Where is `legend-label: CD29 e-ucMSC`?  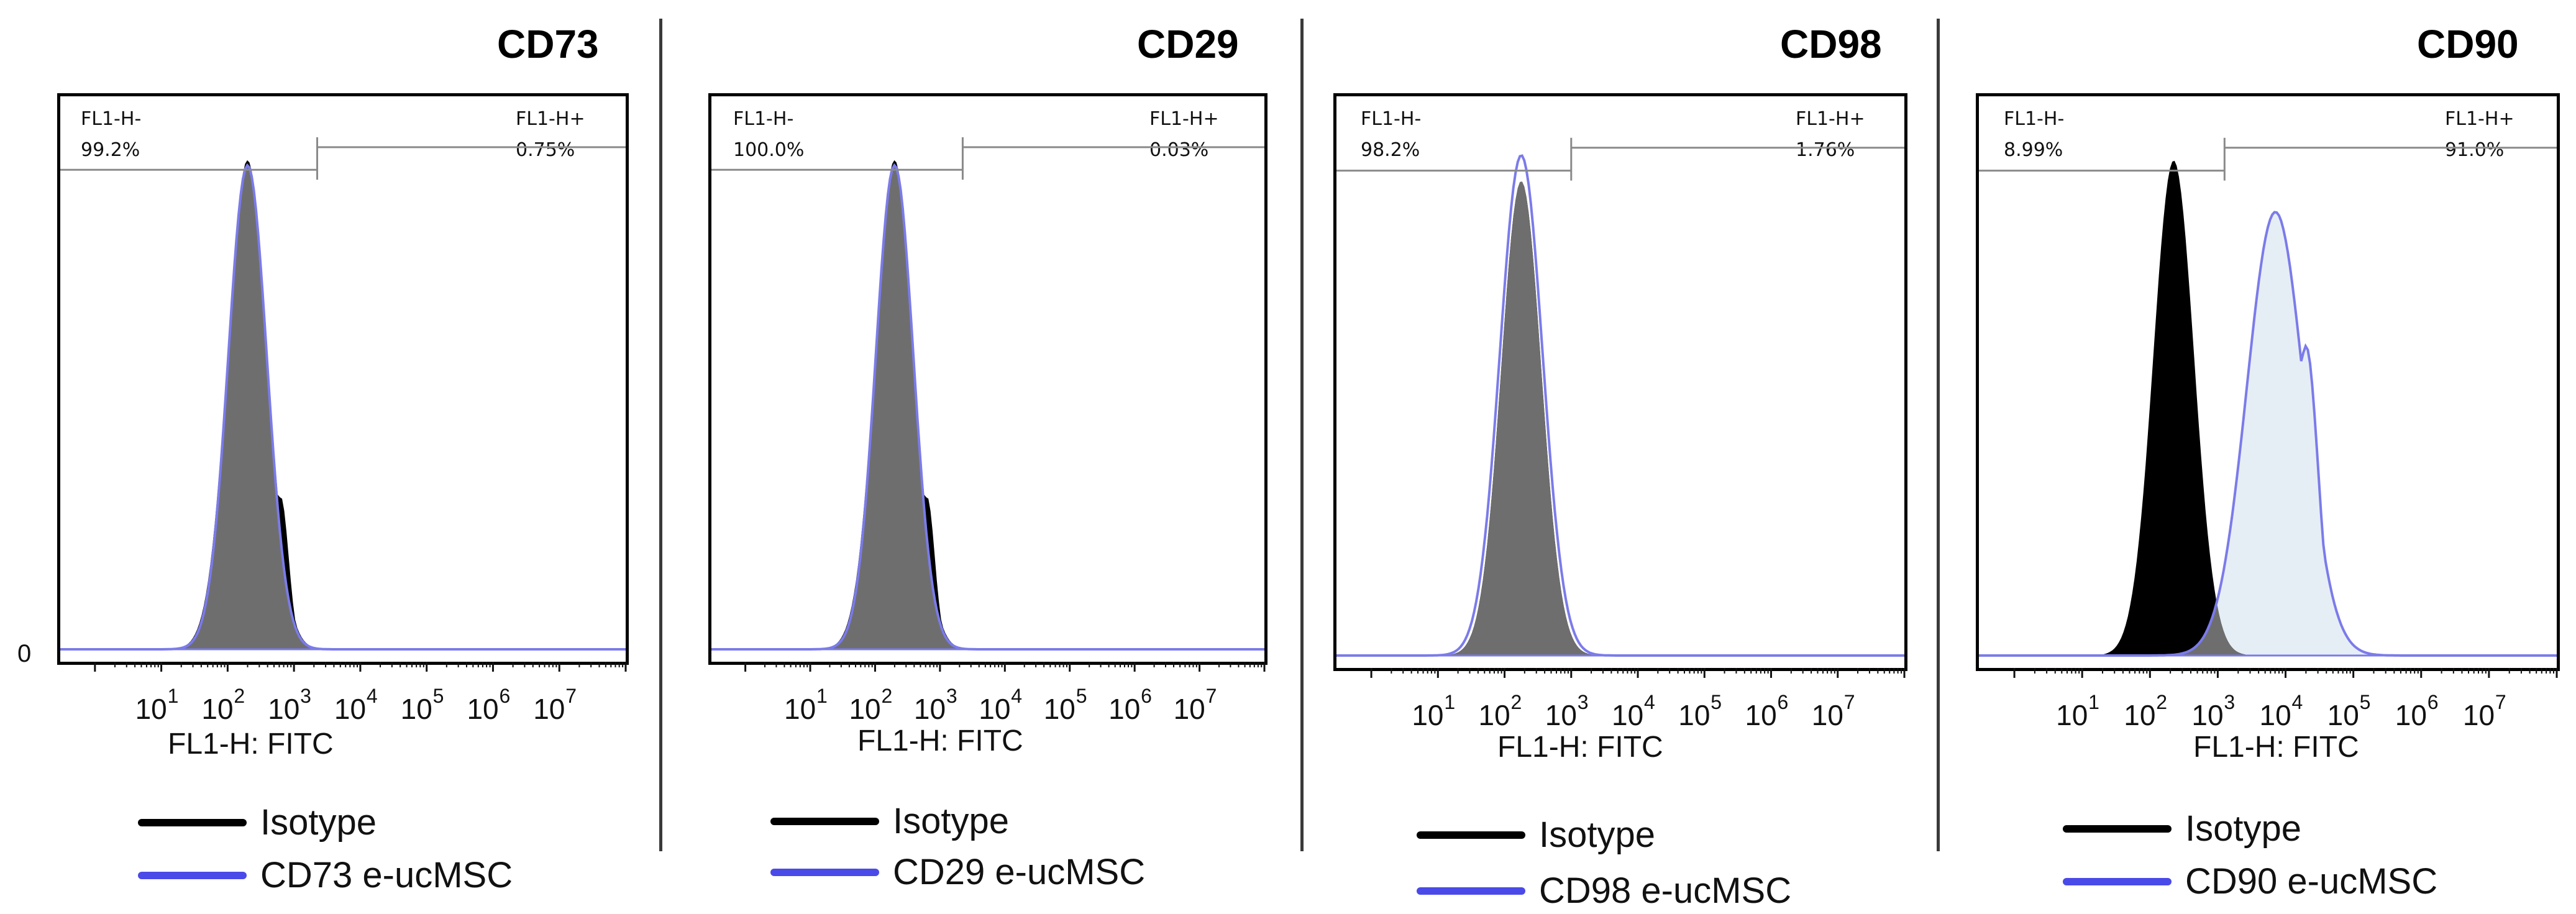 legend-label: CD29 e-ucMSC is located at coordinates (1019, 872).